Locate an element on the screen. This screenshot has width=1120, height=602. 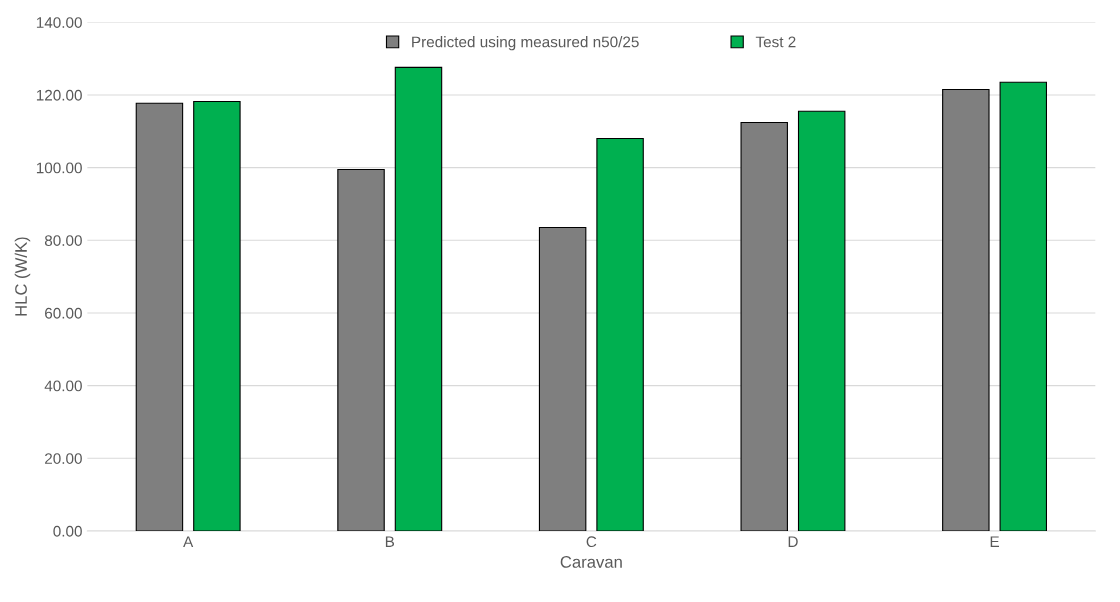
y-tick-label: 20.00 is located at coordinates (63, 458).